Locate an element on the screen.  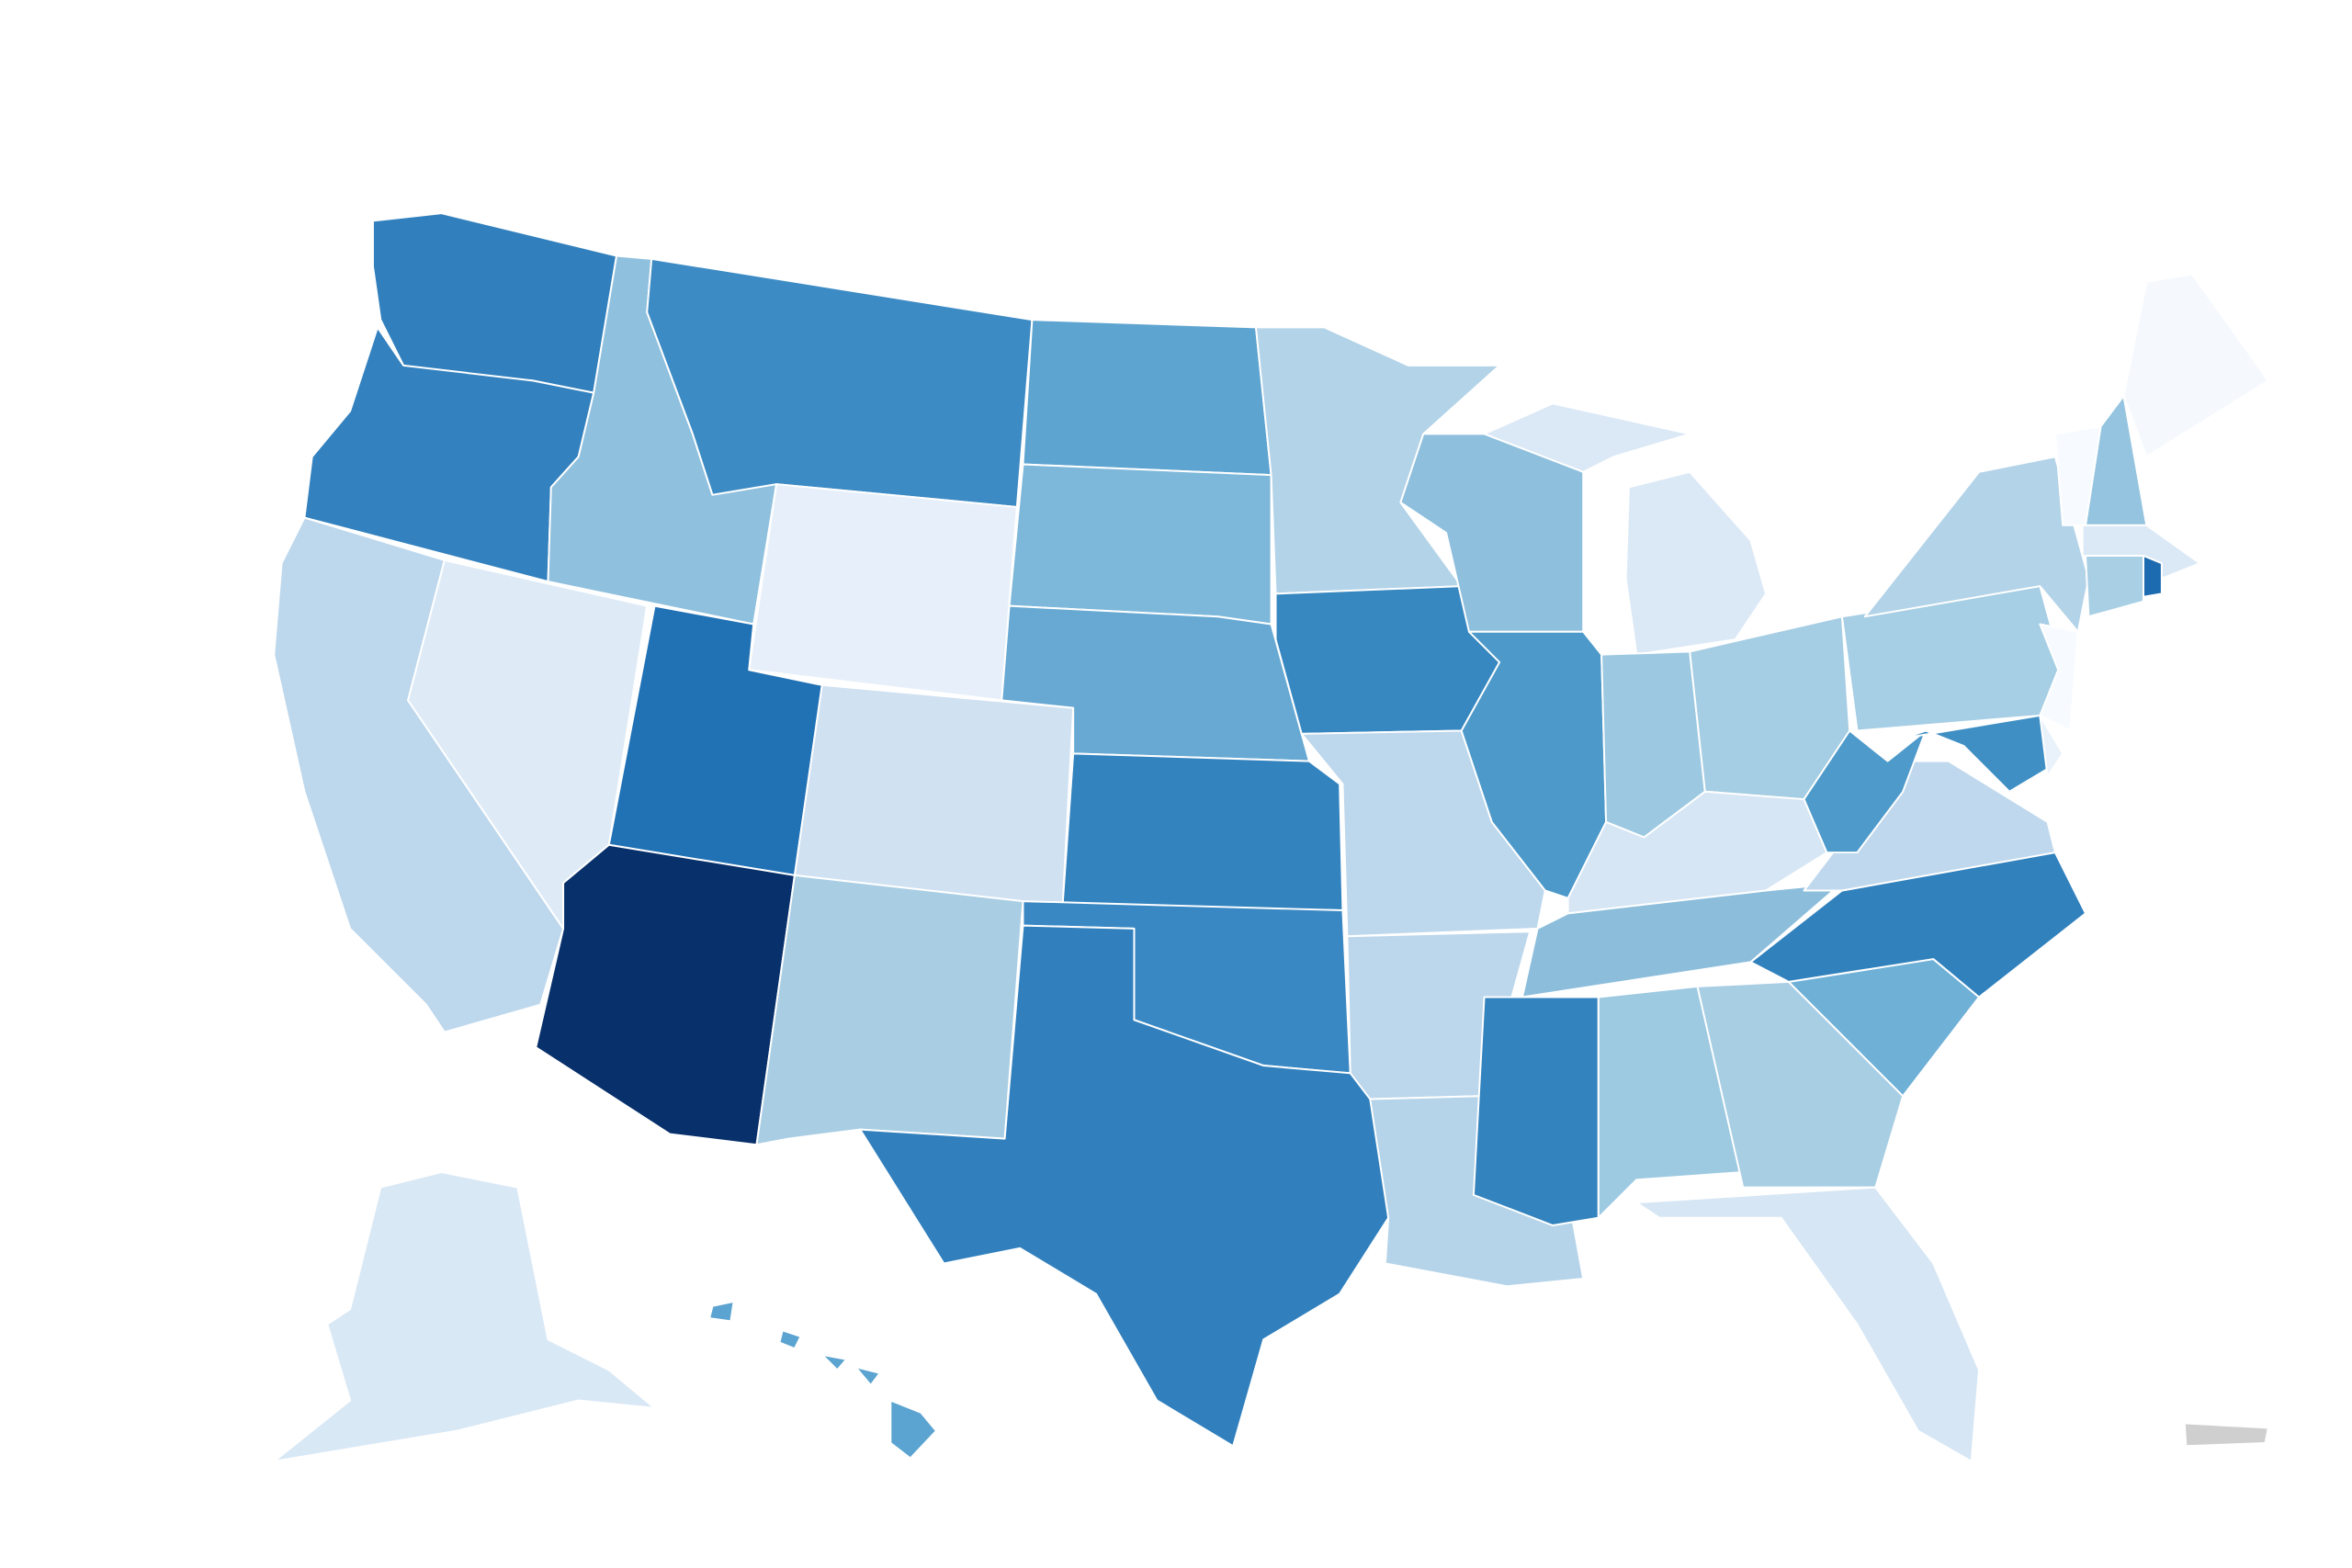
territory is located at coordinates (2226, 1435).